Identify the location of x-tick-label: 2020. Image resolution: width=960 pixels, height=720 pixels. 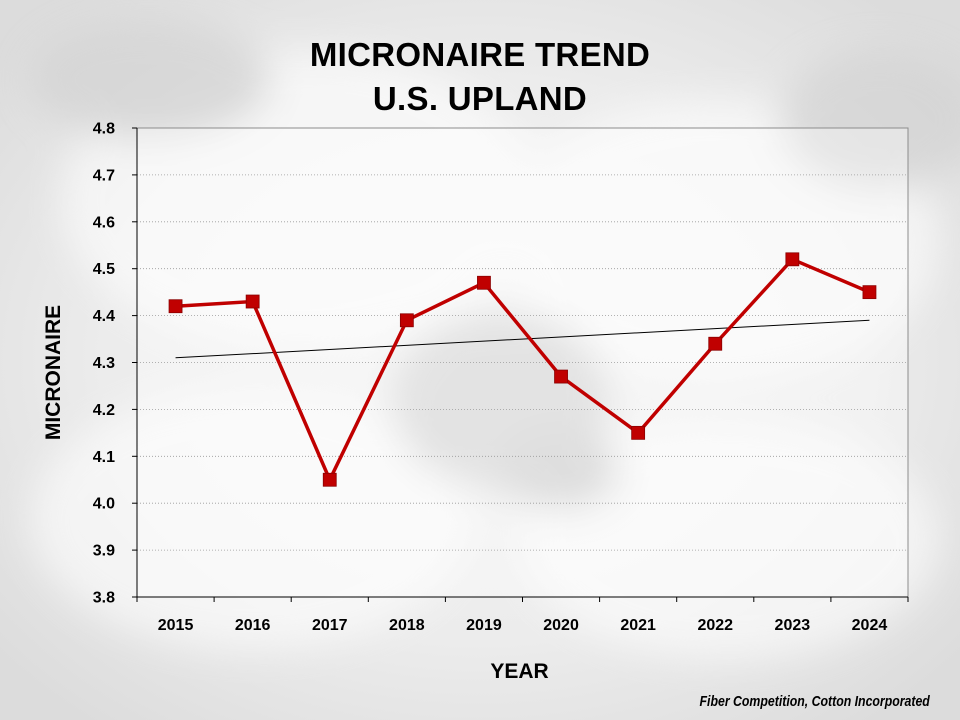
(561, 625).